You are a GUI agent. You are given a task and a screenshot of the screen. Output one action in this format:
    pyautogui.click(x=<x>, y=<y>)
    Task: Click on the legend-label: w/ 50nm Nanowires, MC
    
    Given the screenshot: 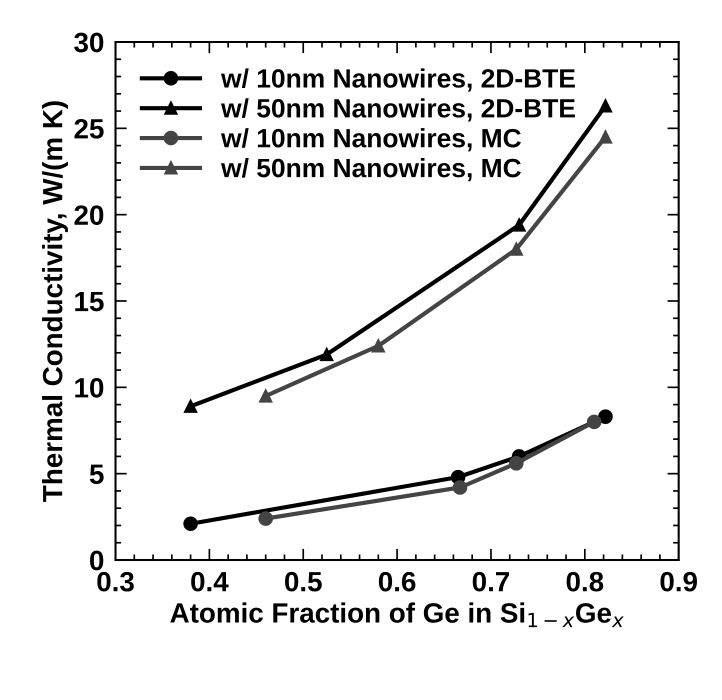 What is the action you would take?
    pyautogui.click(x=370, y=170)
    